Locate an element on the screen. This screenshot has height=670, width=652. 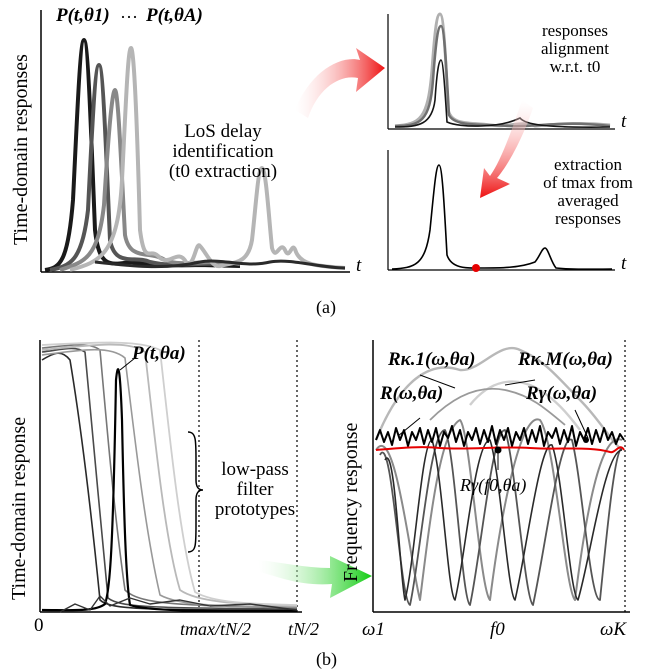
align-line-2: alignment is located at coordinates (575, 48).